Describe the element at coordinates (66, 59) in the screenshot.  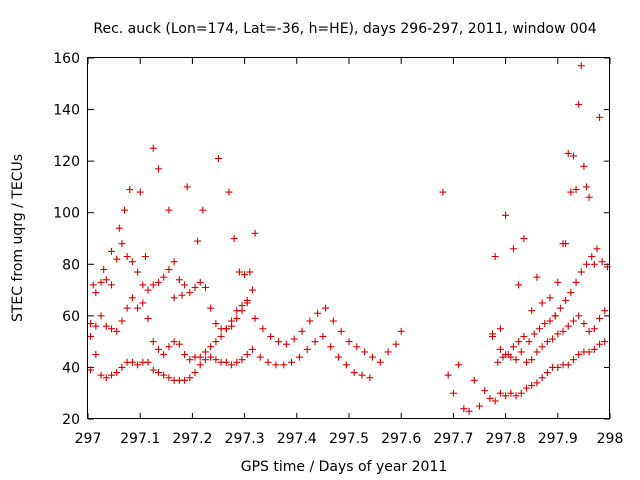
I see `y-tick-label: 160` at that location.